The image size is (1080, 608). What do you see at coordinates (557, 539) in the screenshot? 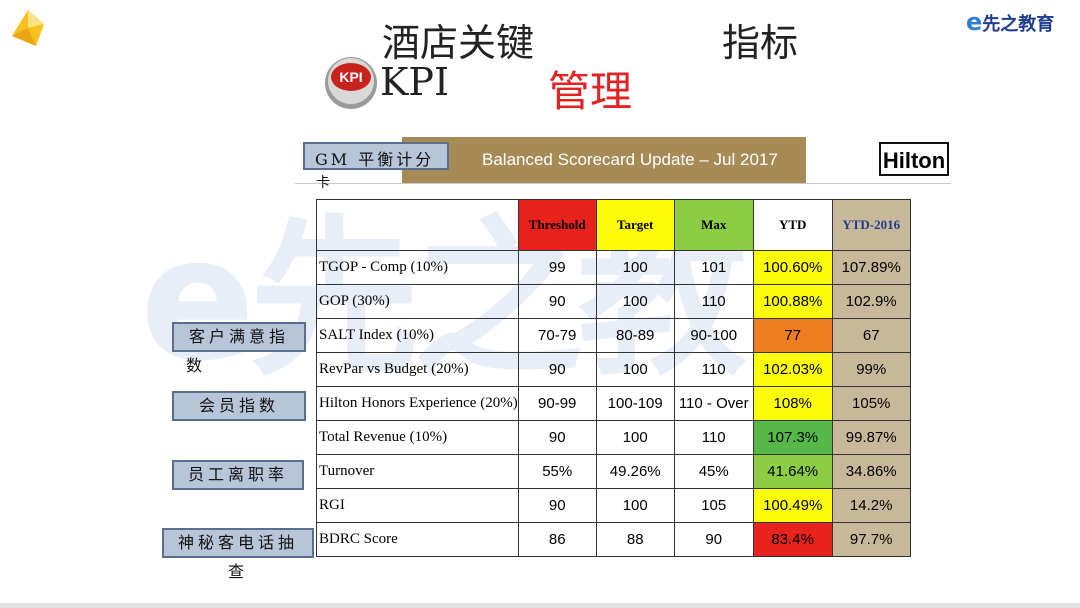
I see `kpi-threshold-cell: 86` at bounding box center [557, 539].